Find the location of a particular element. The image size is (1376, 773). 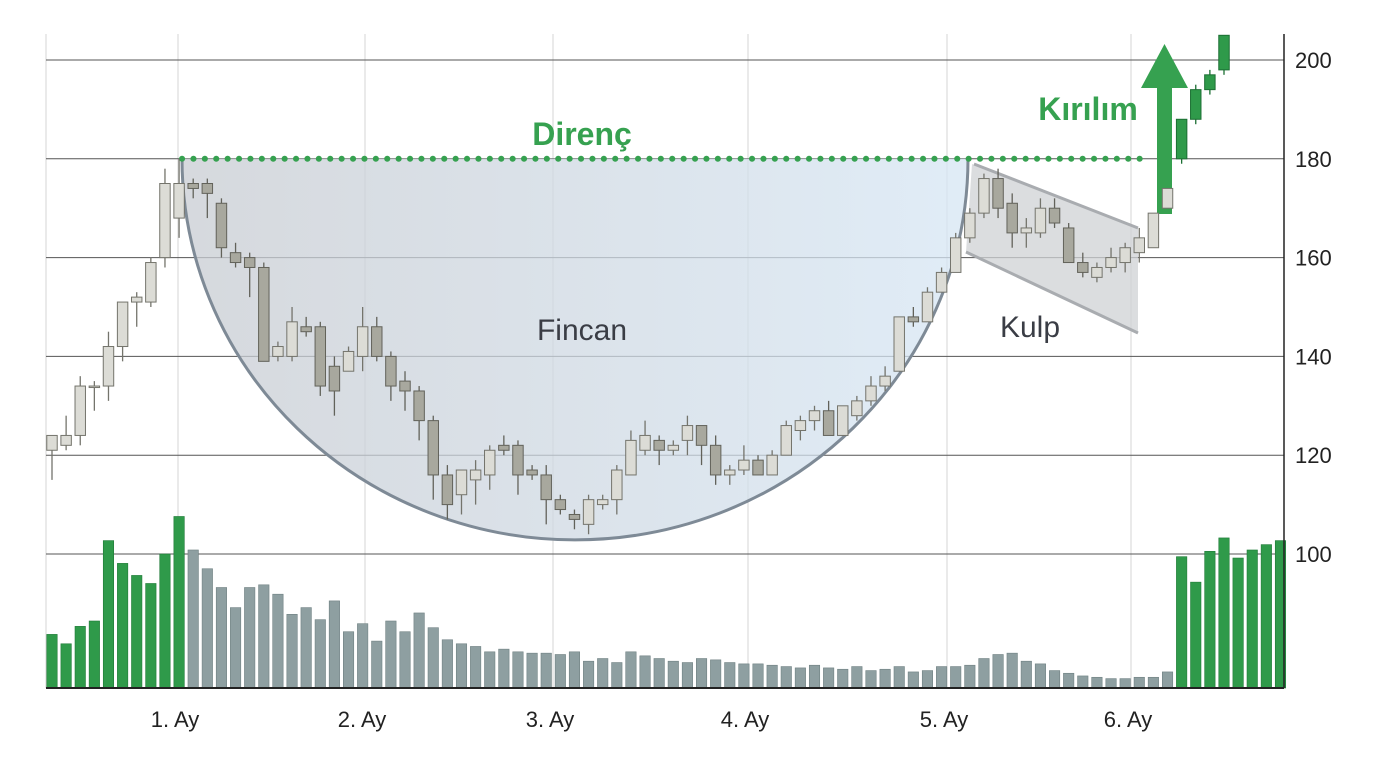

x-tick-label: 4. Ay is located at coordinates (745, 719).